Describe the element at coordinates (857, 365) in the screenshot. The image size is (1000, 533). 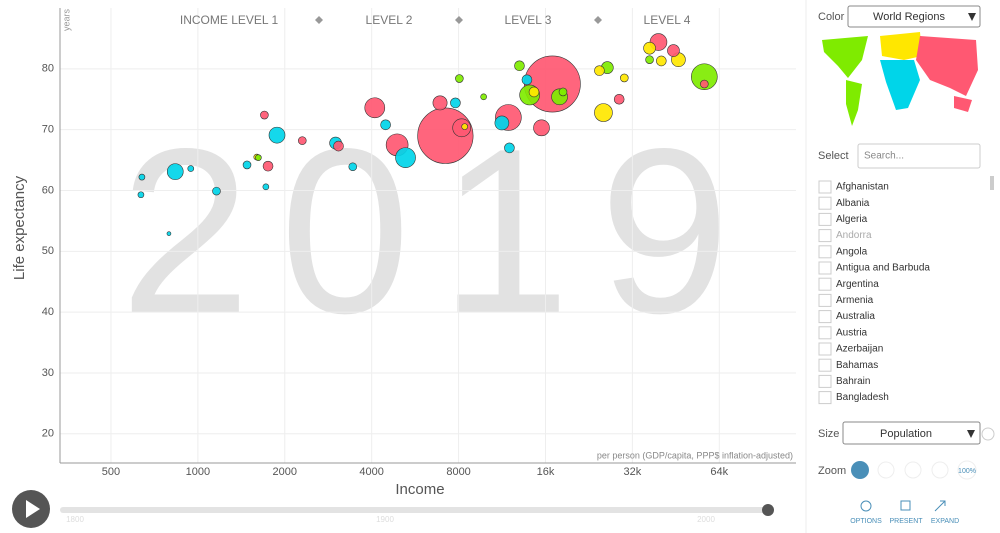
I see `country-name: Bahamas` at that location.